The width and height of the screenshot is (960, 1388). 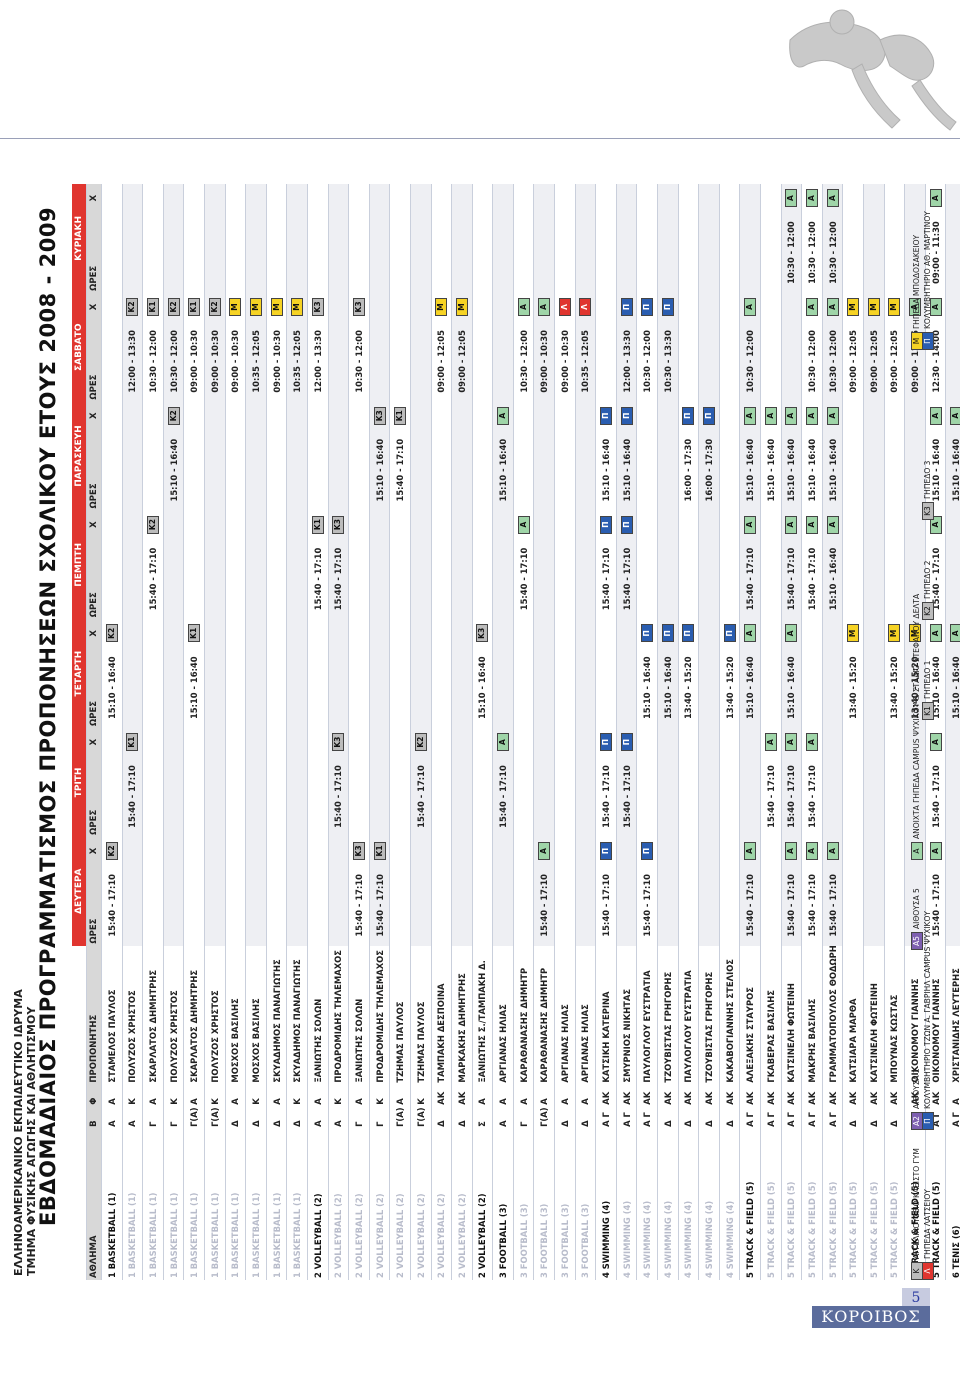 What do you see at coordinates (94, 1117) in the screenshot?
I see `column-header-b: Β` at bounding box center [94, 1117].